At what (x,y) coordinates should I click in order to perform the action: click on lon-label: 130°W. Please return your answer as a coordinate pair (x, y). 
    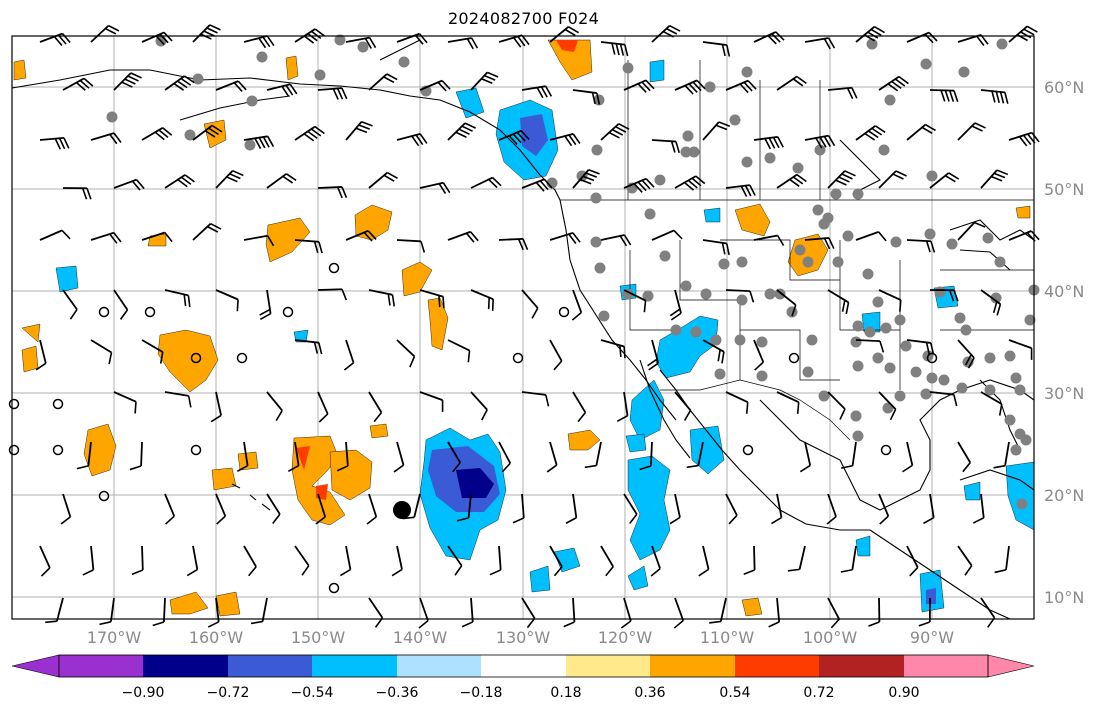
    Looking at the image, I should click on (523, 637).